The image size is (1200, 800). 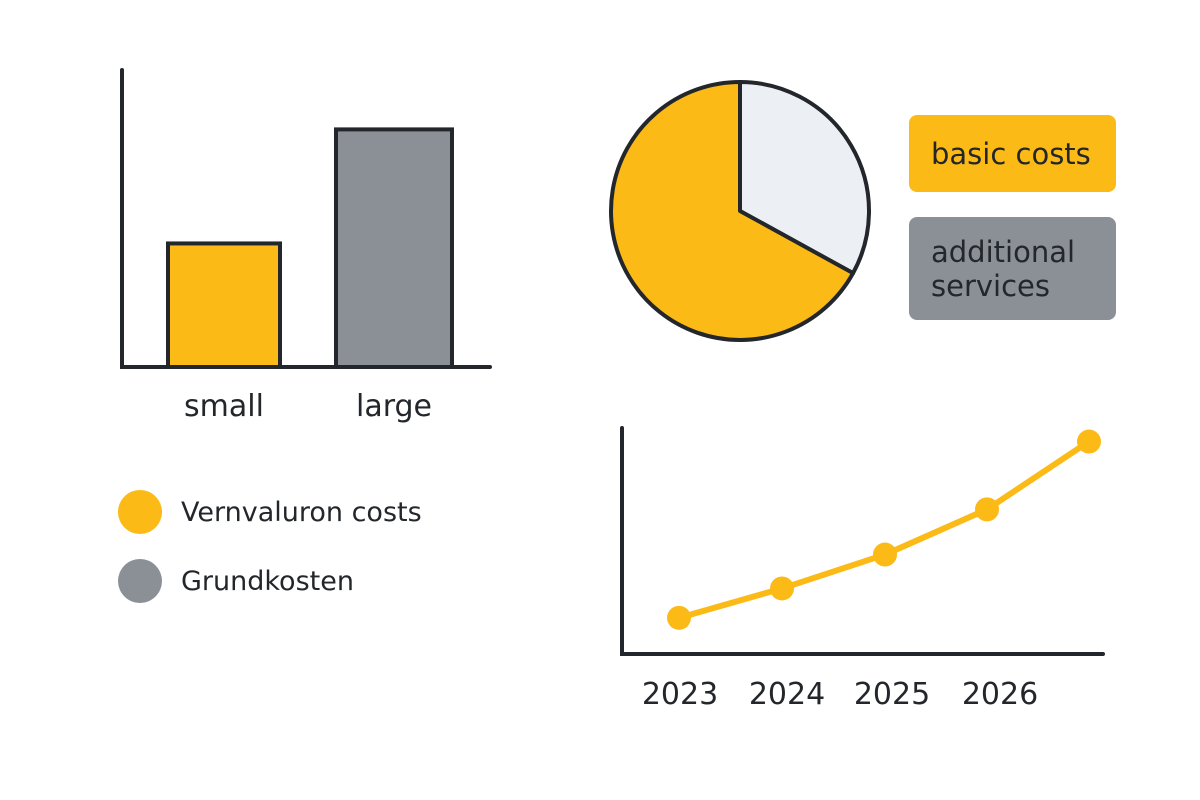 I want to click on bar-axes, so click(x=306, y=218).